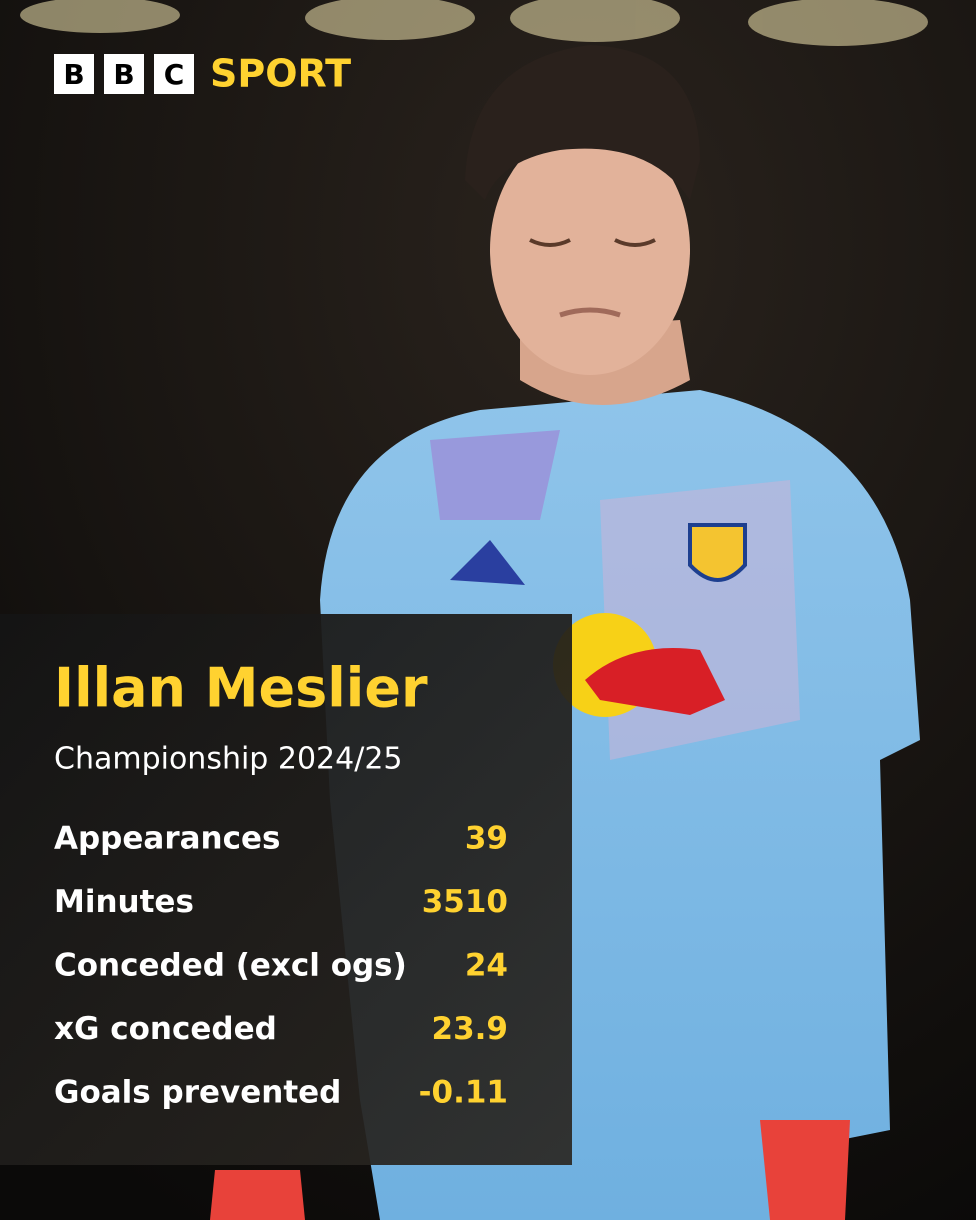  Describe the element at coordinates (197, 1093) in the screenshot. I see `stat-label: Goals prevented` at that location.